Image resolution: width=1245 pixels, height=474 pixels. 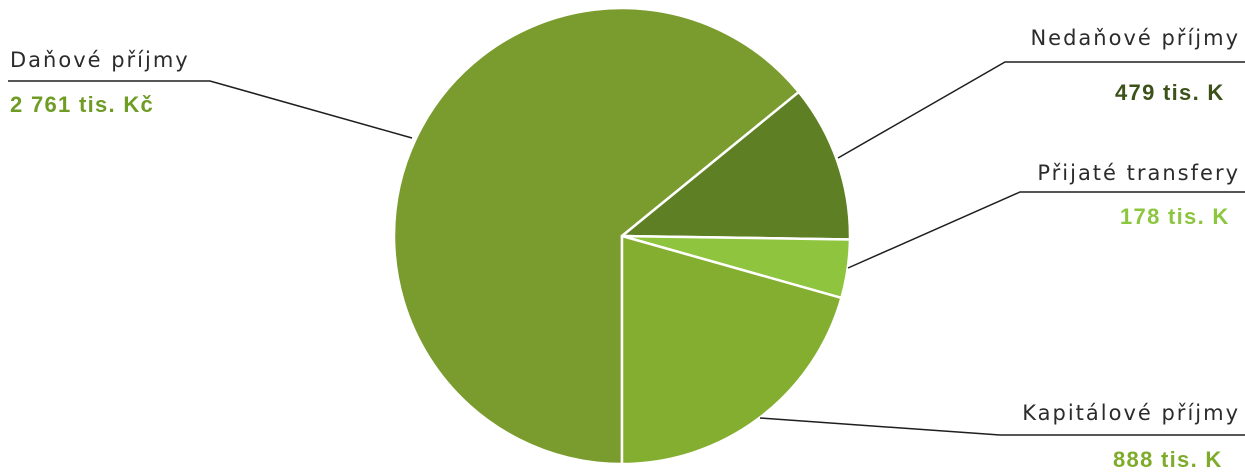 I want to click on value-label-danove-prijmy: 2 761 tis. Kč, so click(x=82, y=104).